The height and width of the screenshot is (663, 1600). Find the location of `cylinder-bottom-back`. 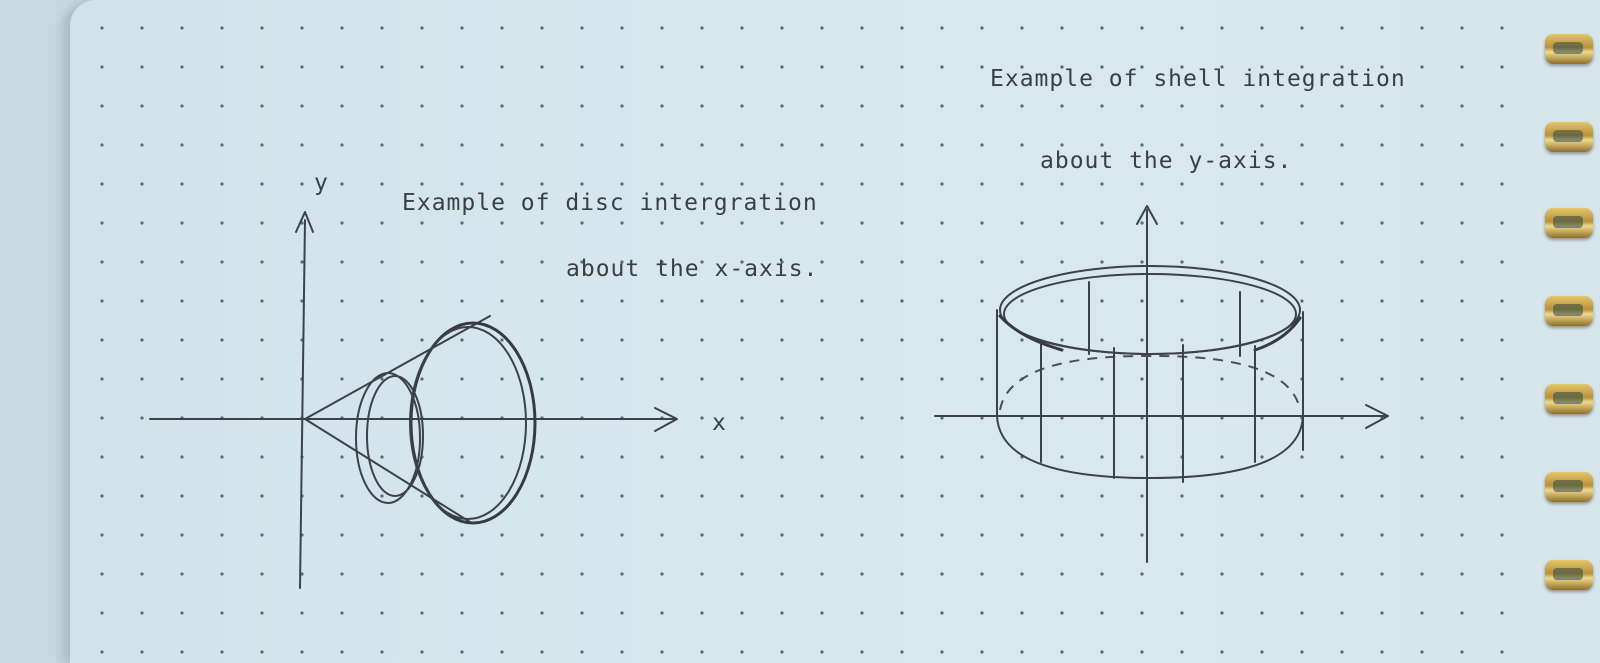

cylinder-bottom-back is located at coordinates (1150, 382).